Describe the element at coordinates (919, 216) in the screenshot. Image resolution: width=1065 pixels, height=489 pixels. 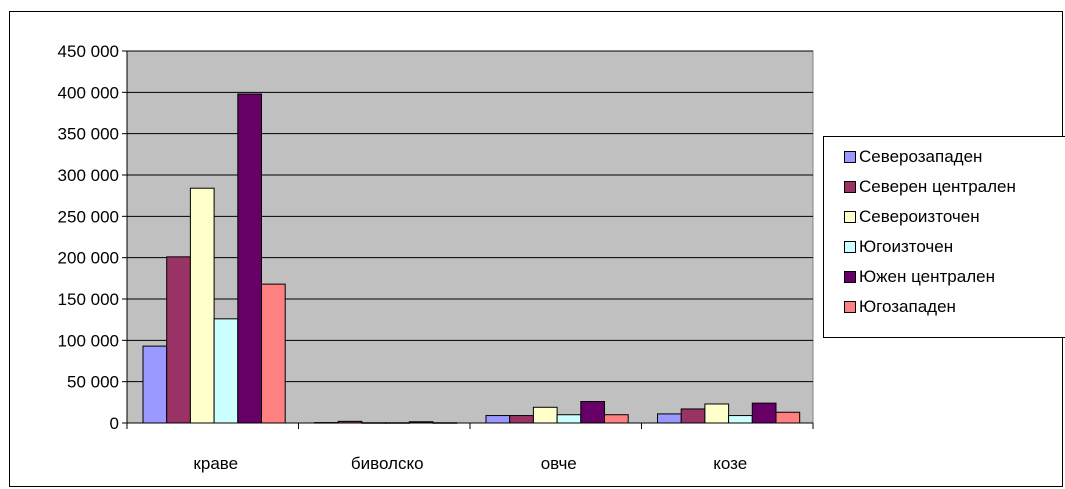
I see `legend-label: Североизточен` at that location.